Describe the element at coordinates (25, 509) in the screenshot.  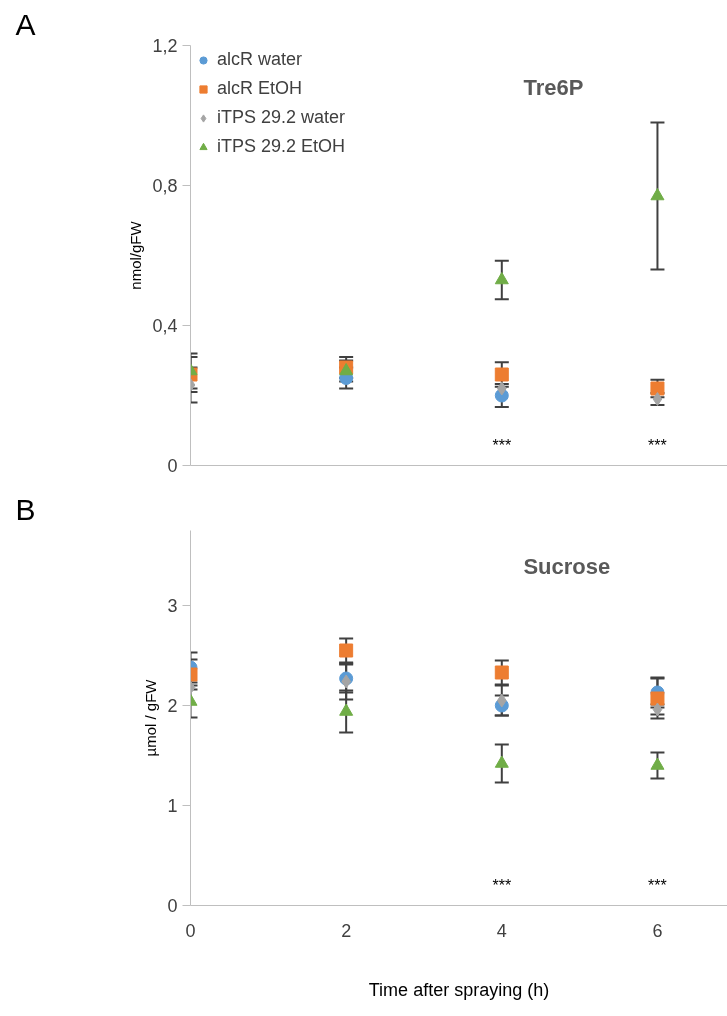
I see `text: B` at that location.